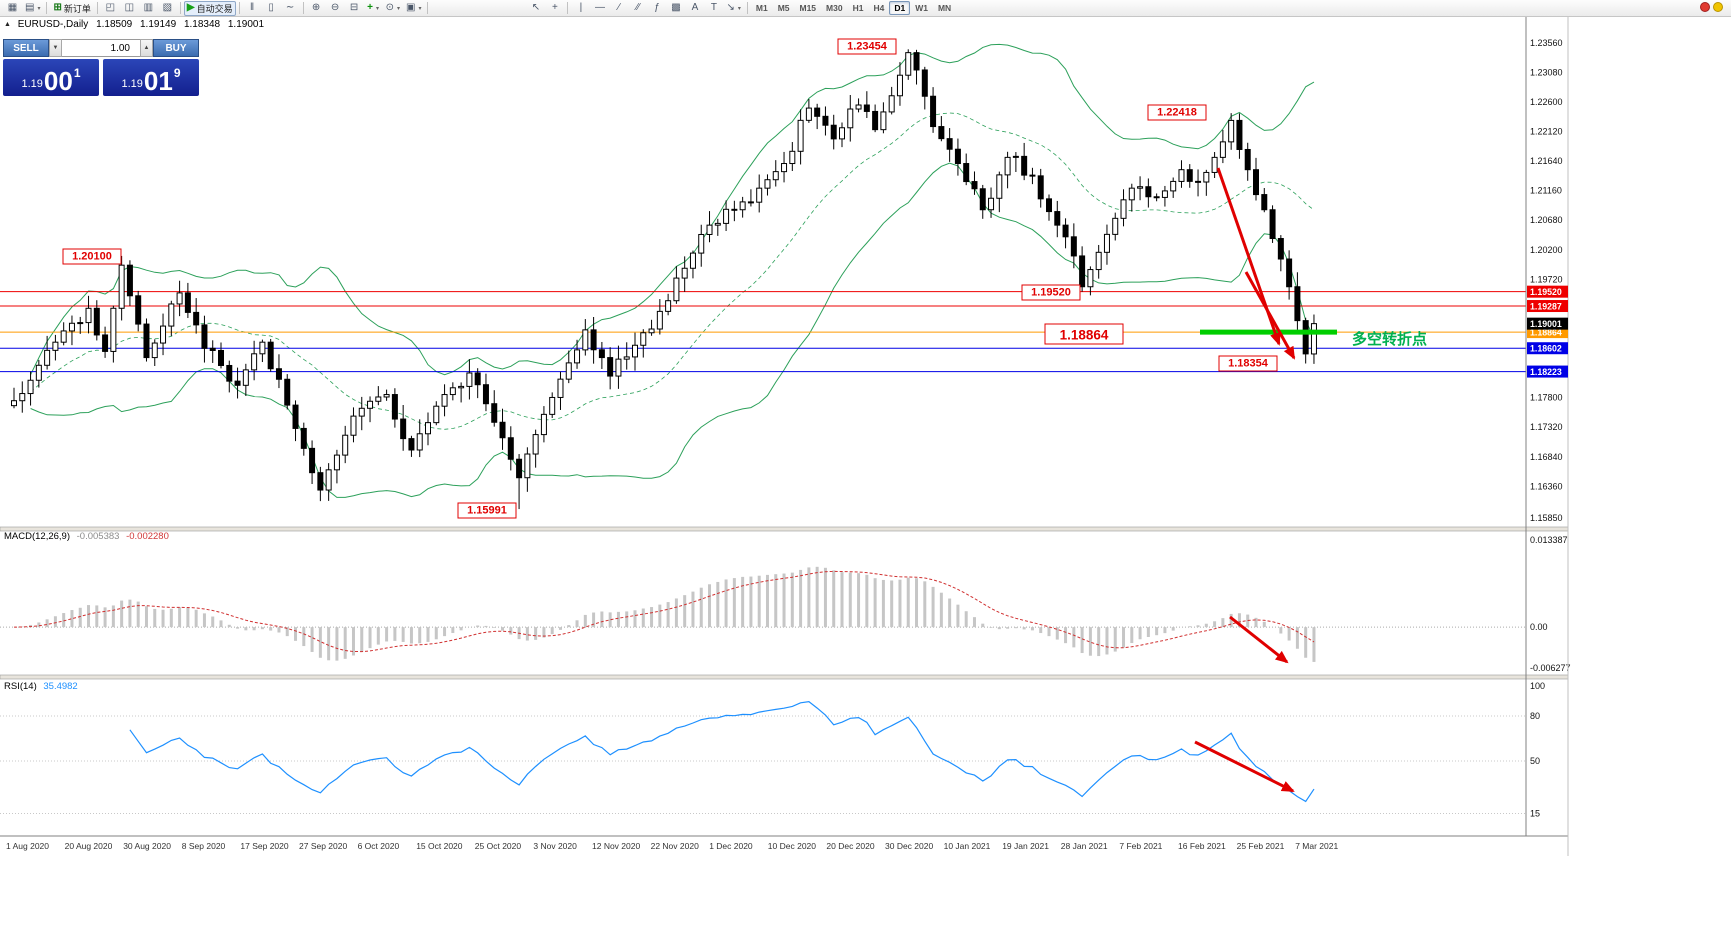  What do you see at coordinates (656, 8) in the screenshot?
I see `fibonacci-button: ƒ` at bounding box center [656, 8].